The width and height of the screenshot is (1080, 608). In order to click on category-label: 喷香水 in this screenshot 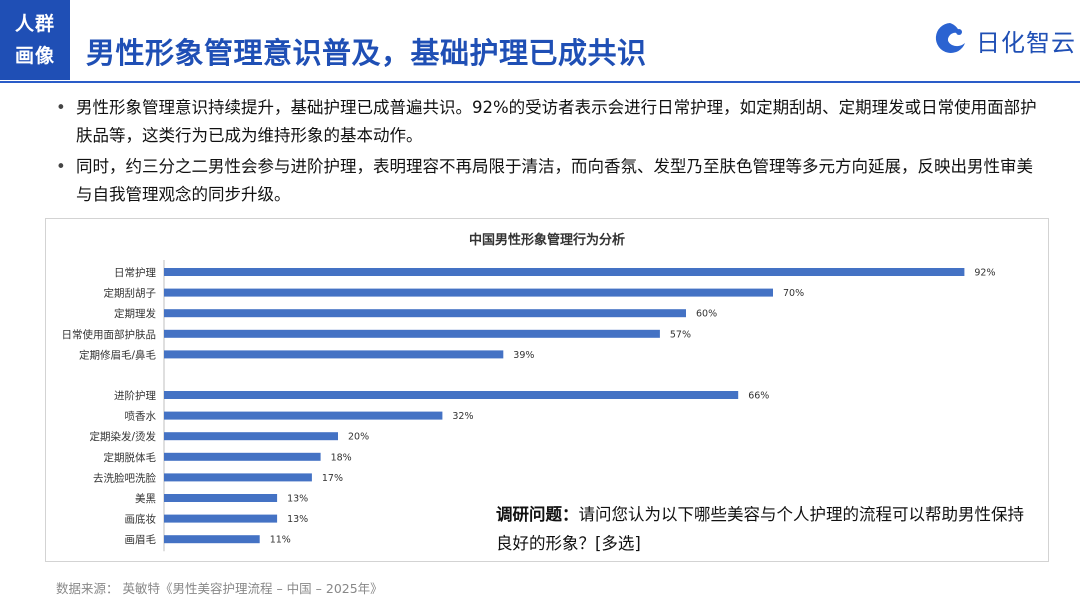, I will do `click(141, 417)`.